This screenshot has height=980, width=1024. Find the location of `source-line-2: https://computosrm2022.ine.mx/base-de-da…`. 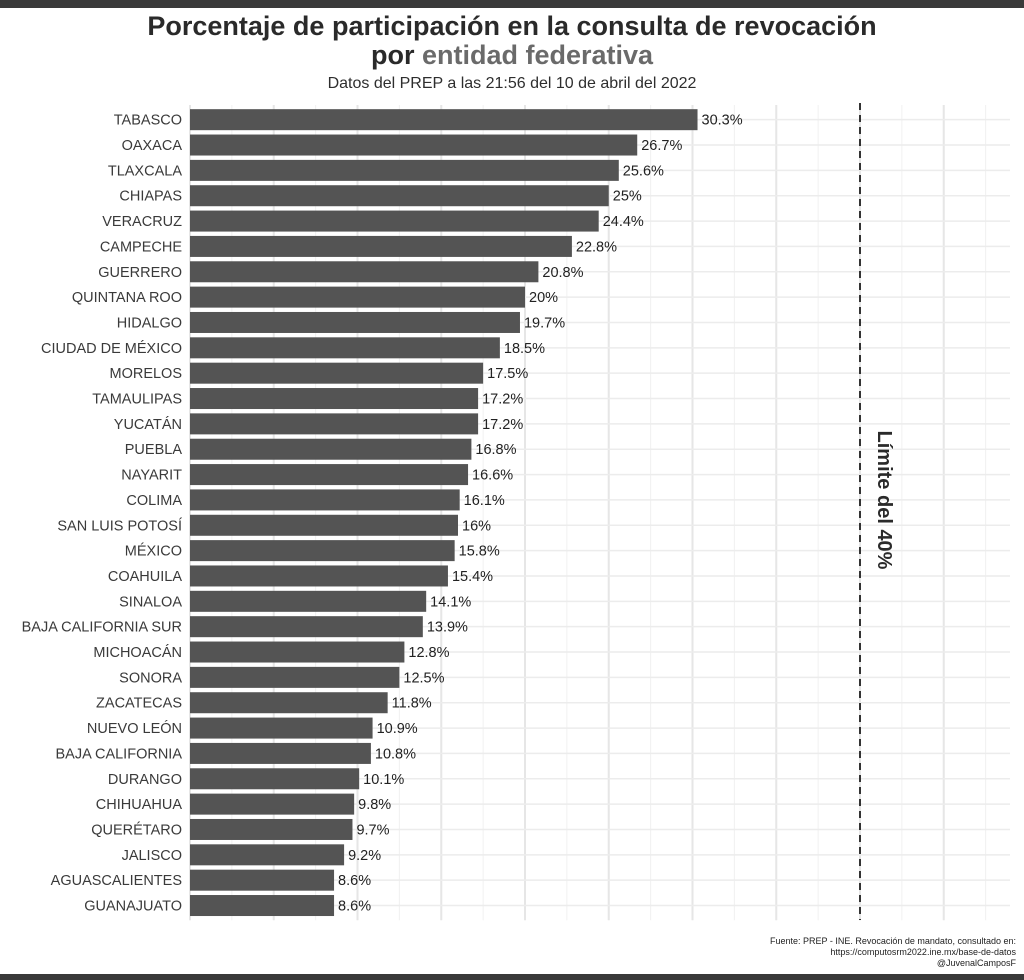

source-line-2: https://computosrm2022.ine.mx/base-de-da… is located at coordinates (923, 952).